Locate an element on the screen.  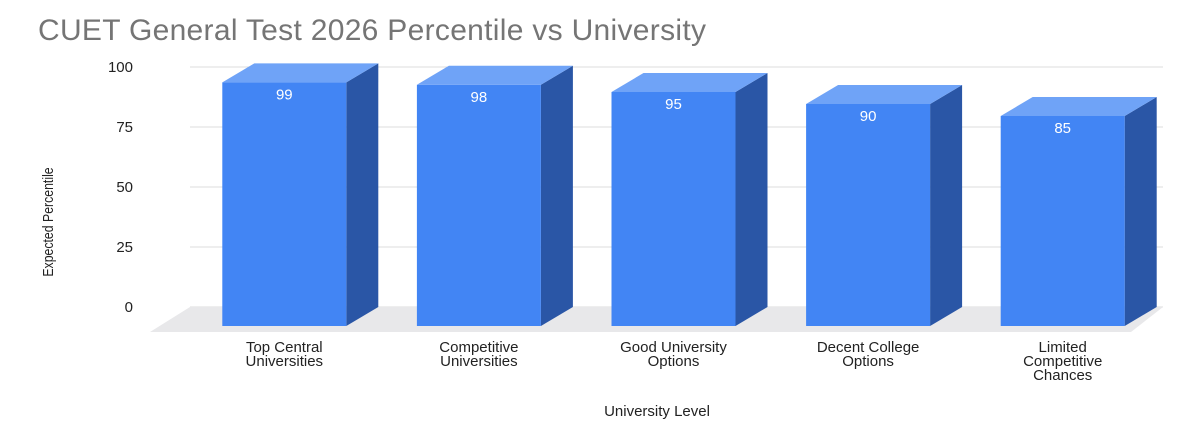
bar: 85 is located at coordinates (1078, 211).